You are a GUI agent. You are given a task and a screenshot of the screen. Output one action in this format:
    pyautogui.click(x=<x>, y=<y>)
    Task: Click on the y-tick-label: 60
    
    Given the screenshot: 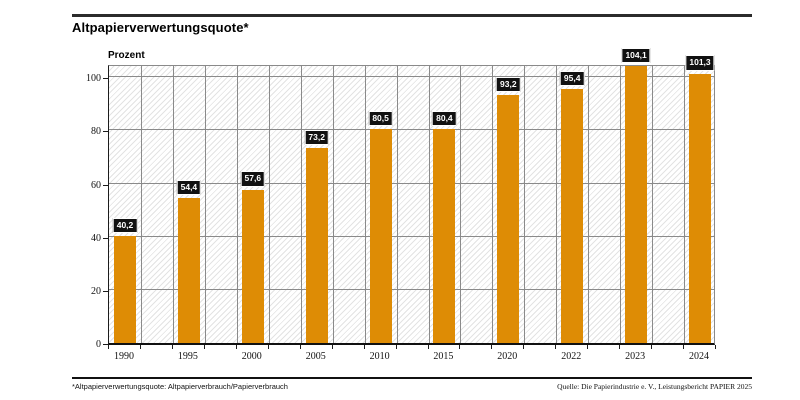 What is the action you would take?
    pyautogui.click(x=96, y=185)
    